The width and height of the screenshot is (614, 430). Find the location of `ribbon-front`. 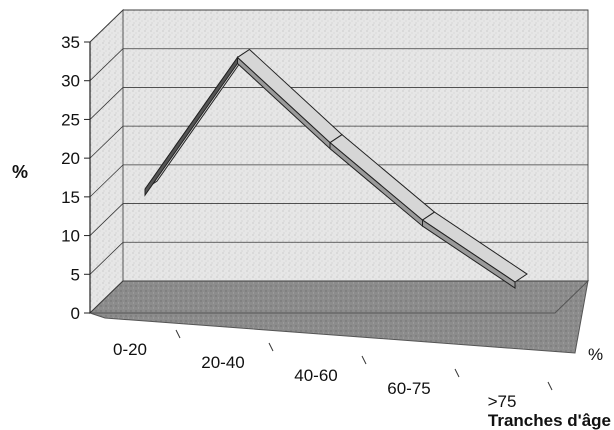

ribbon-front is located at coordinates (469, 254).